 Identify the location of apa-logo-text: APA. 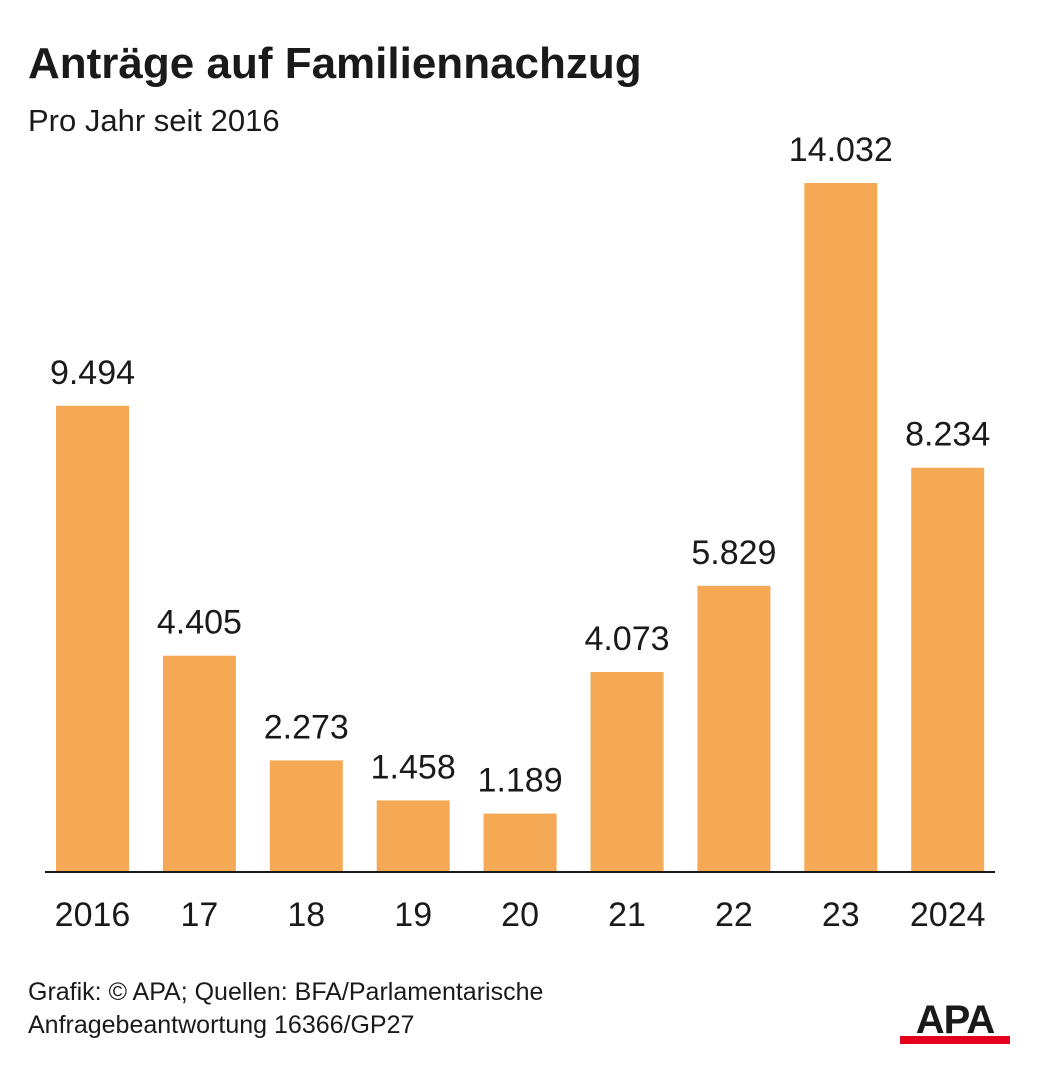
(955, 1020).